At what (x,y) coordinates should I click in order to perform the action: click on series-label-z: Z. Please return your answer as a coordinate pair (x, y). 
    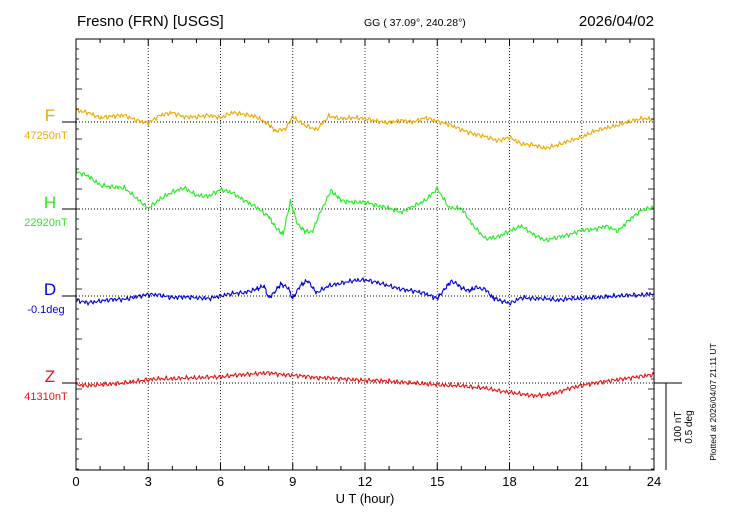
    Looking at the image, I should click on (50, 376).